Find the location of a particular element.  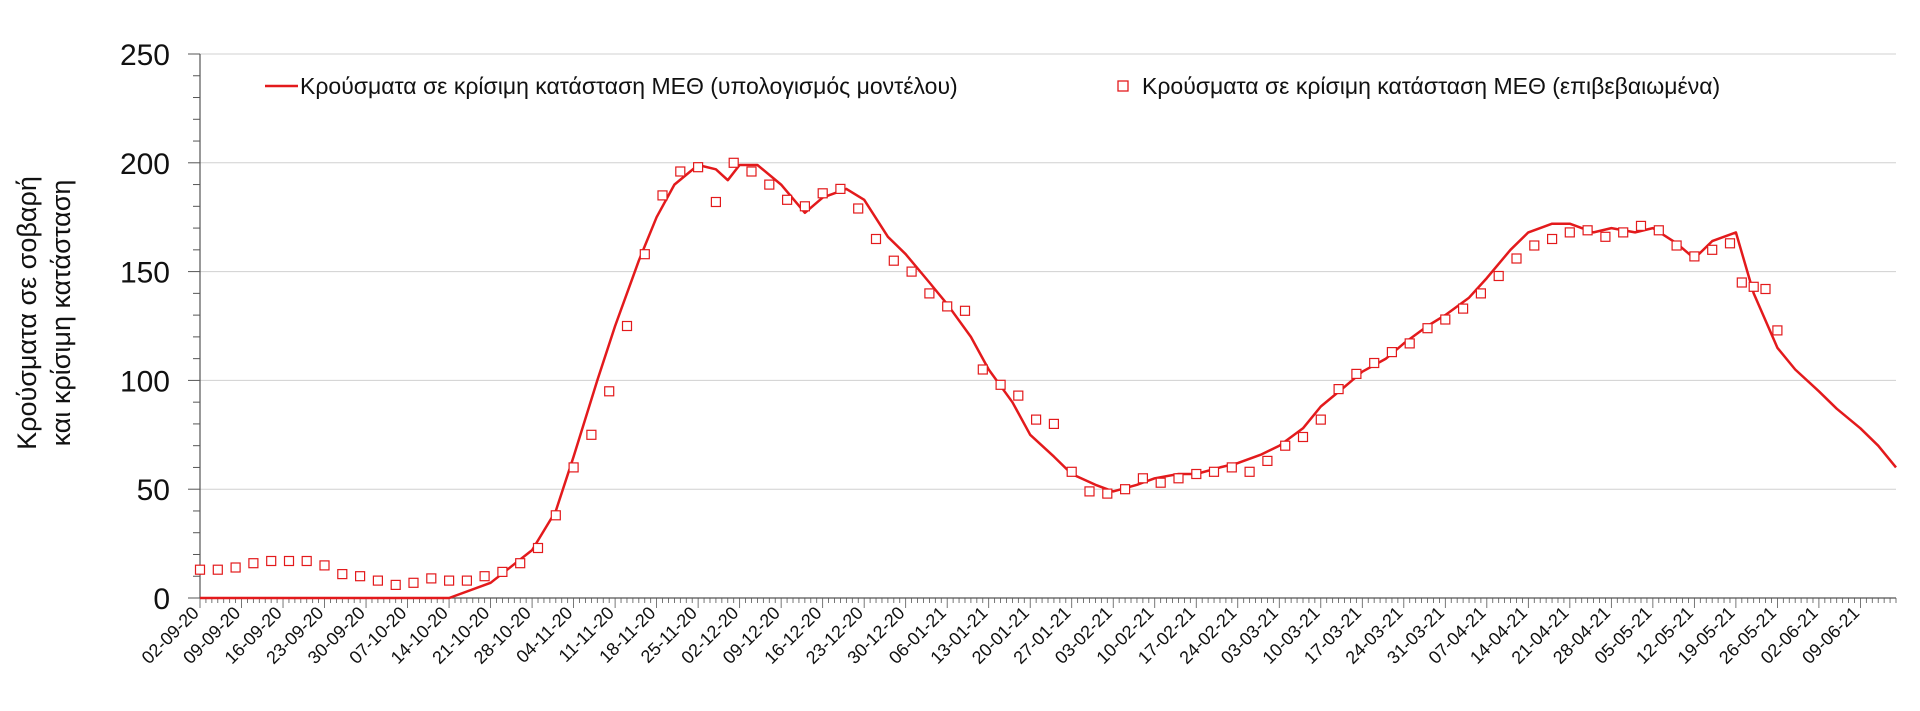

y-tick-label: 0 is located at coordinates (161, 599).